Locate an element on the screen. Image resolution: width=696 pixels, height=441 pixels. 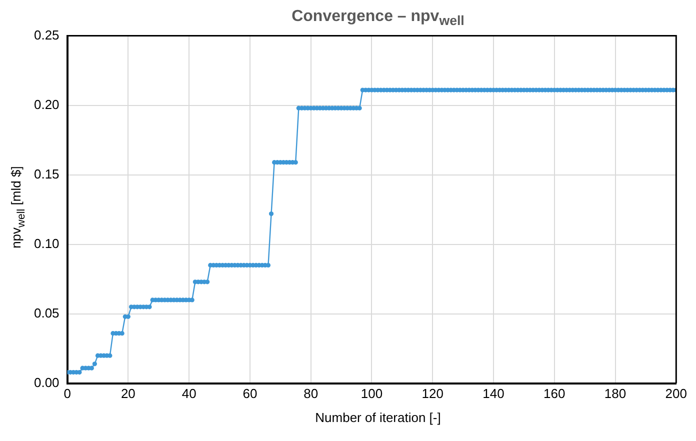
y-tick-label: 0.10 is located at coordinates (47, 243).